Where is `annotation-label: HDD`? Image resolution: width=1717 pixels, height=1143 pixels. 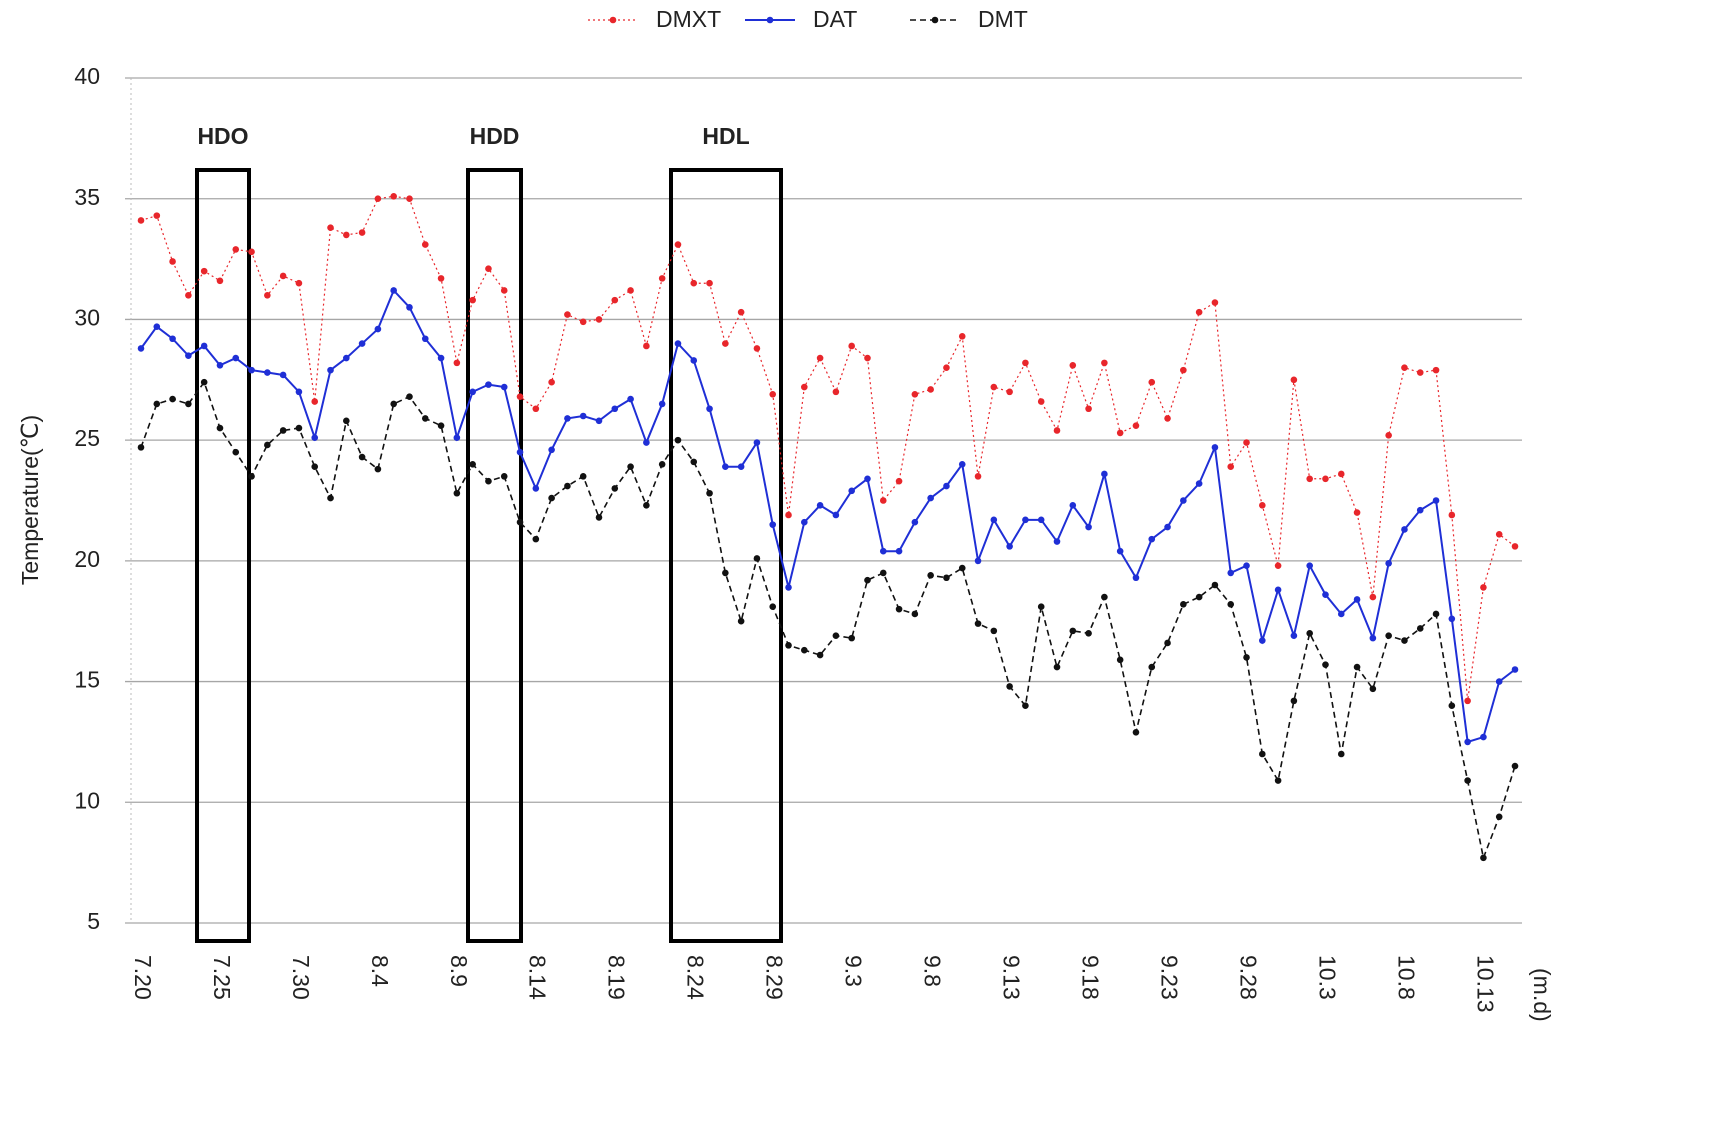
annotation-label: HDD is located at coordinates (495, 136).